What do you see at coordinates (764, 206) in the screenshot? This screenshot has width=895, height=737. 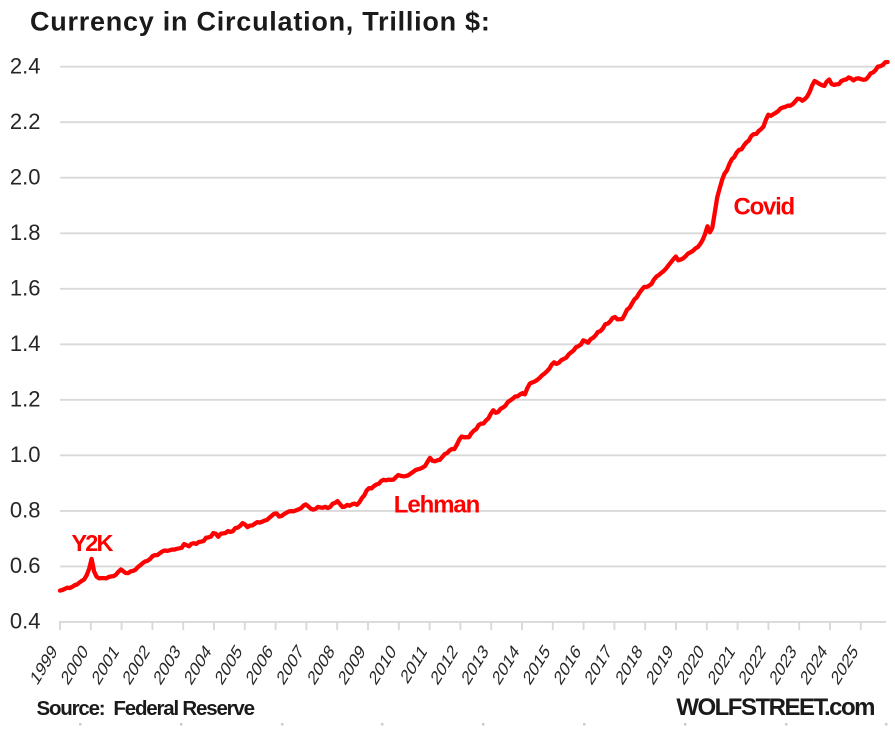 I see `svg-text: Covid` at bounding box center [764, 206].